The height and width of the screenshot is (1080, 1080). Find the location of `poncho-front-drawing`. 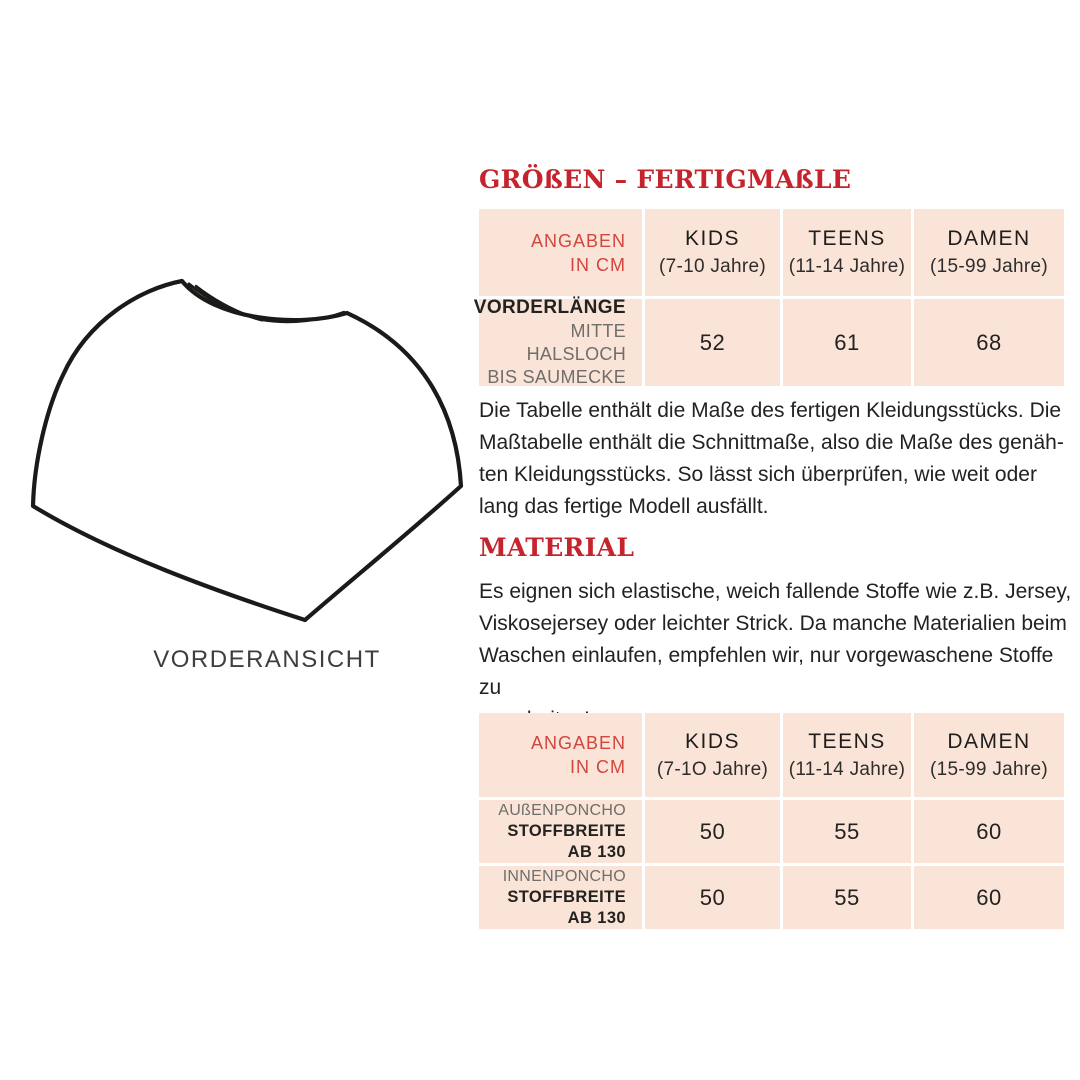

poncho-front-drawing is located at coordinates (247, 450).